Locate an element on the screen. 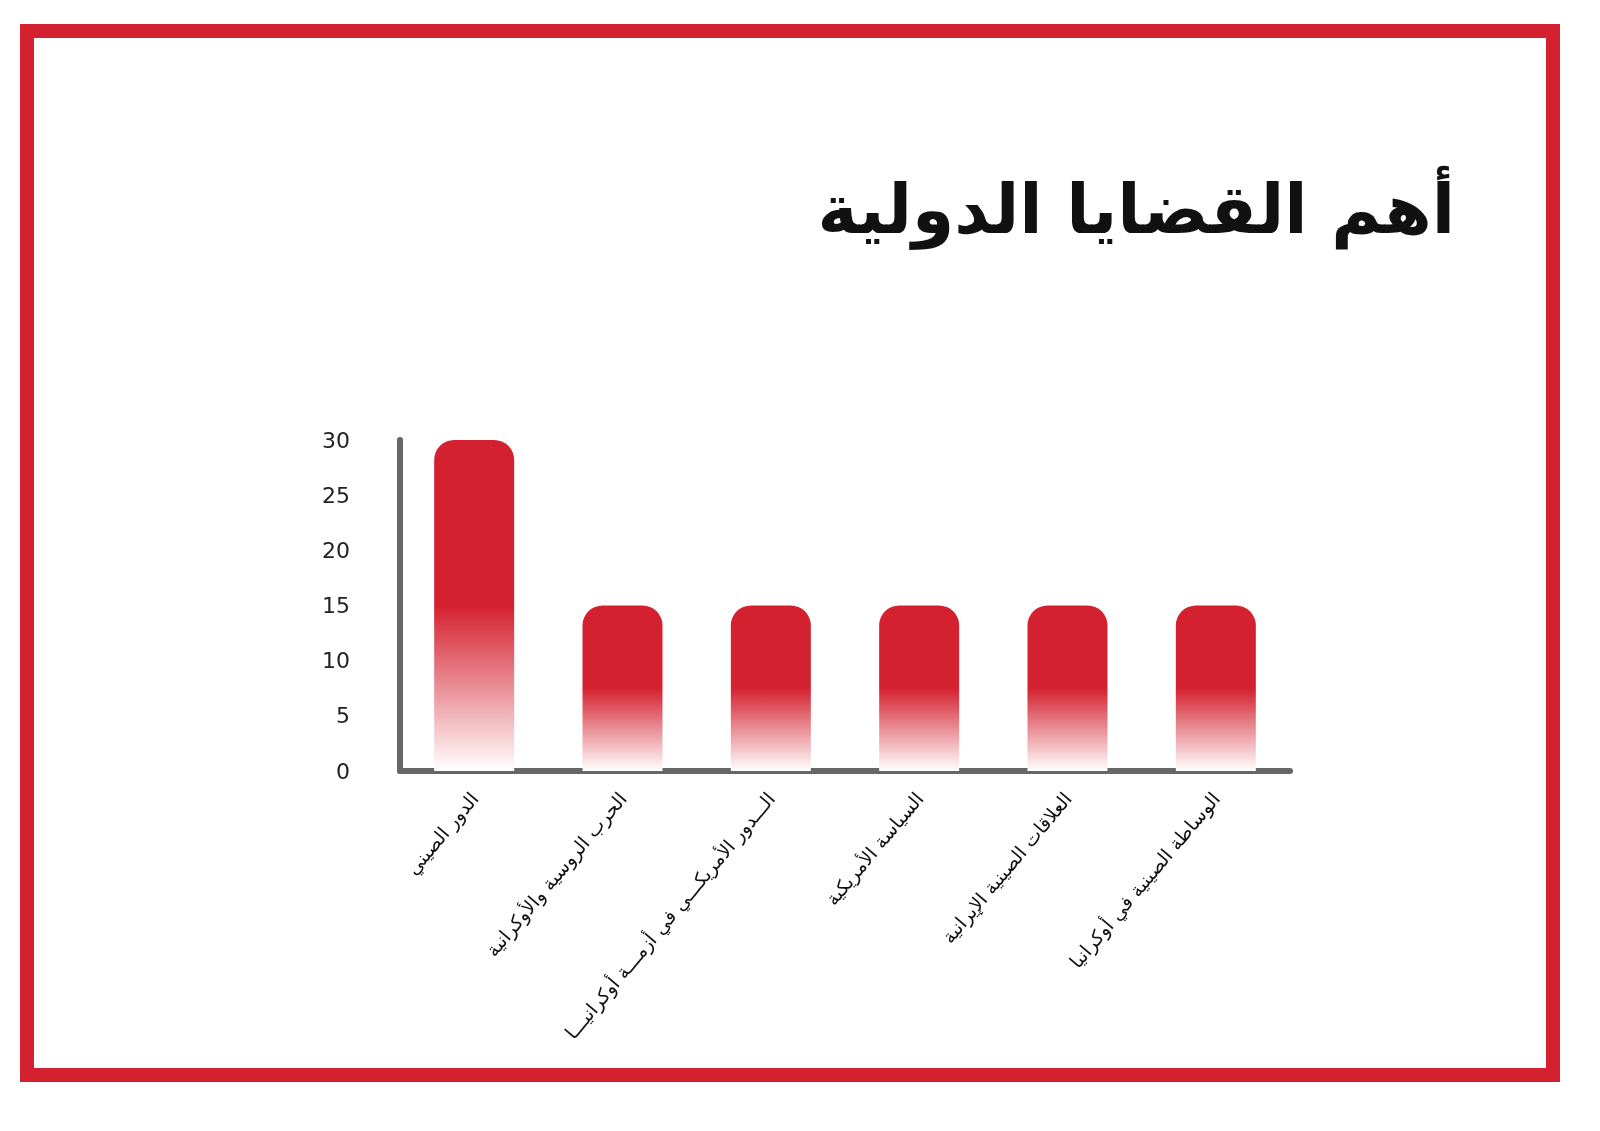 The width and height of the screenshot is (1600, 1131). x-tick-label: الحرب الروسية والأوكرانية is located at coordinates (556, 874).